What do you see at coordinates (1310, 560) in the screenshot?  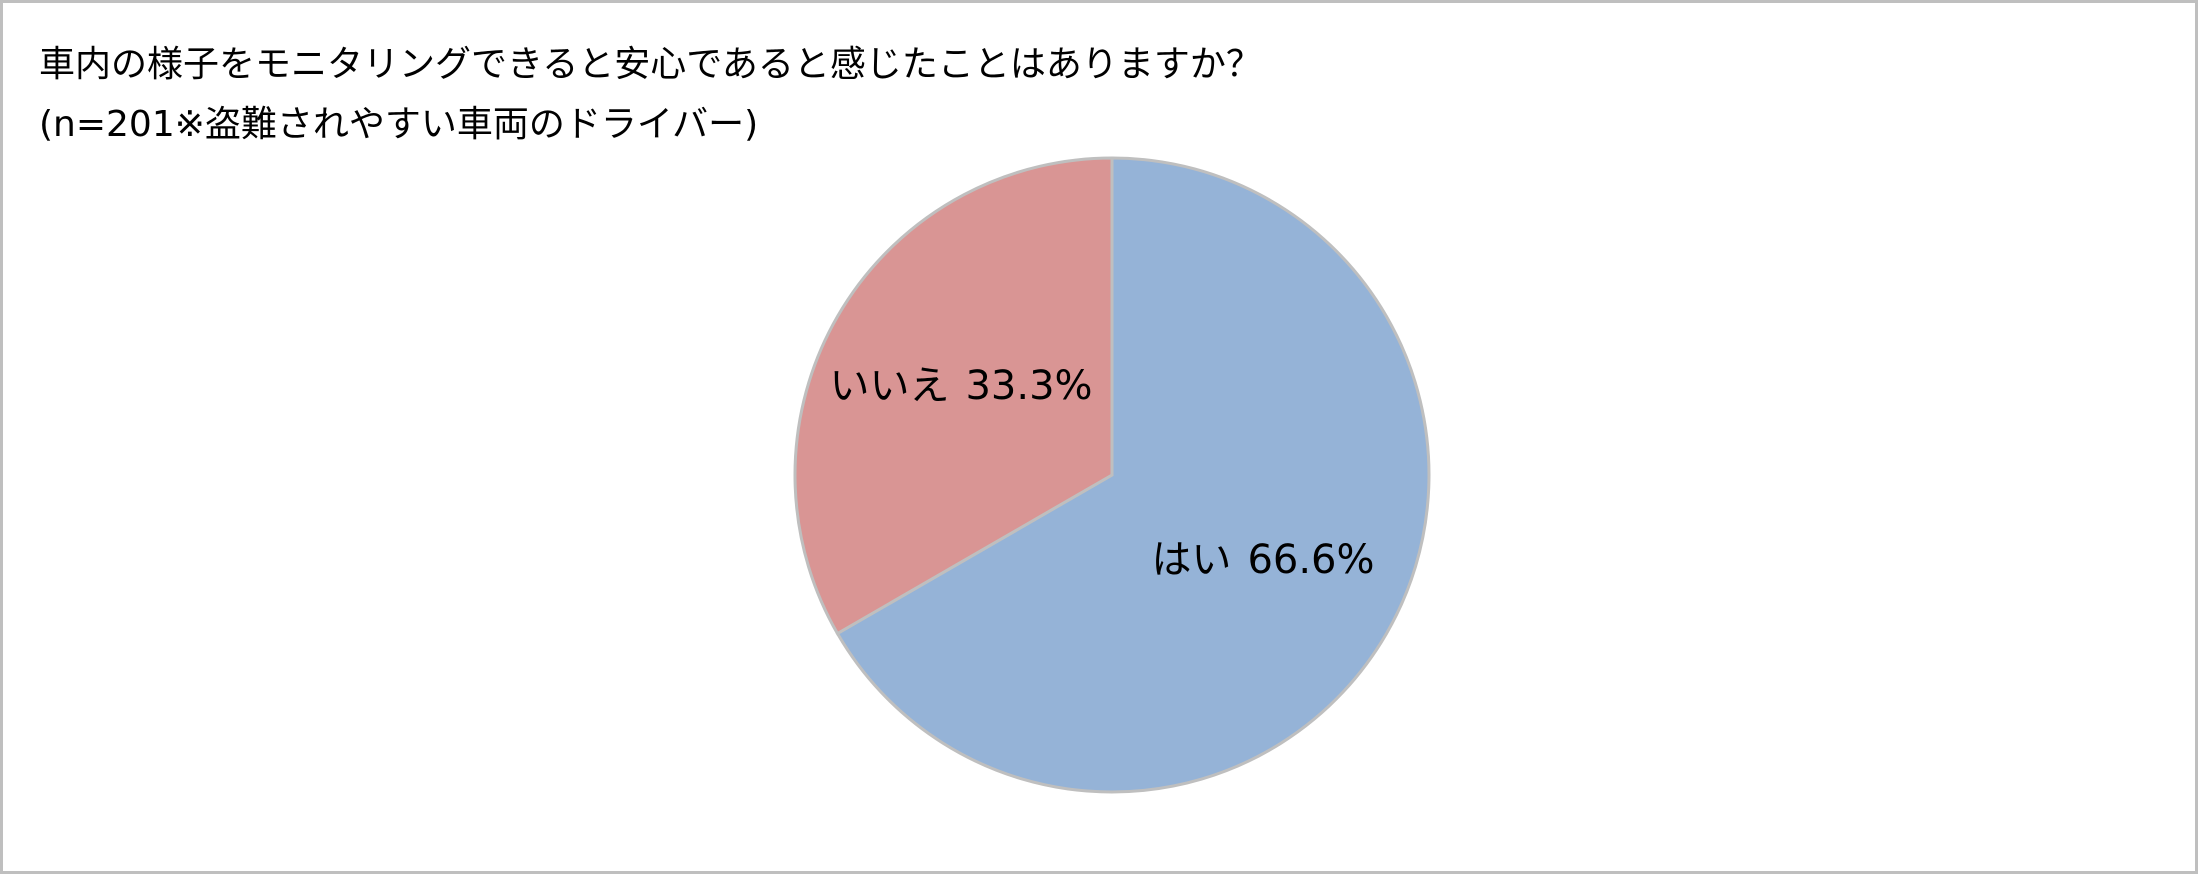 I see `slice-value-label: 66.6%` at bounding box center [1310, 560].